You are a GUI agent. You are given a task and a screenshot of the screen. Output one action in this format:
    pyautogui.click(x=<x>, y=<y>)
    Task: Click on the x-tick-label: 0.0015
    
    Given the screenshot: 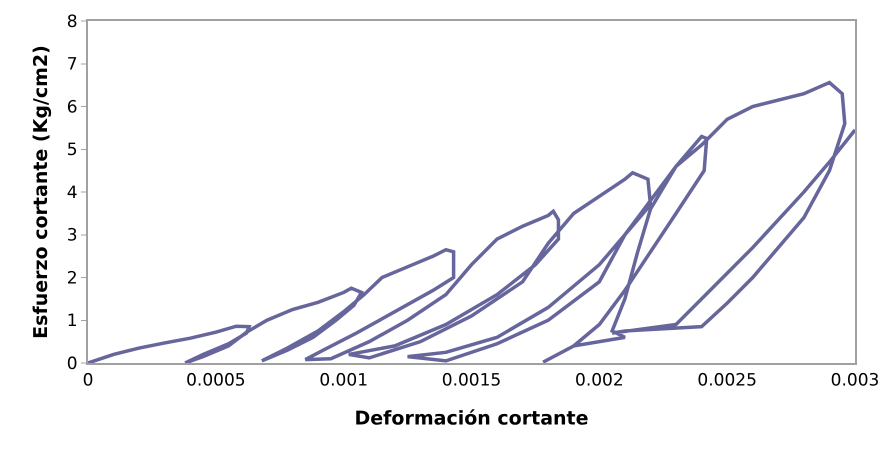 What is the action you would take?
    pyautogui.click(x=472, y=380)
    